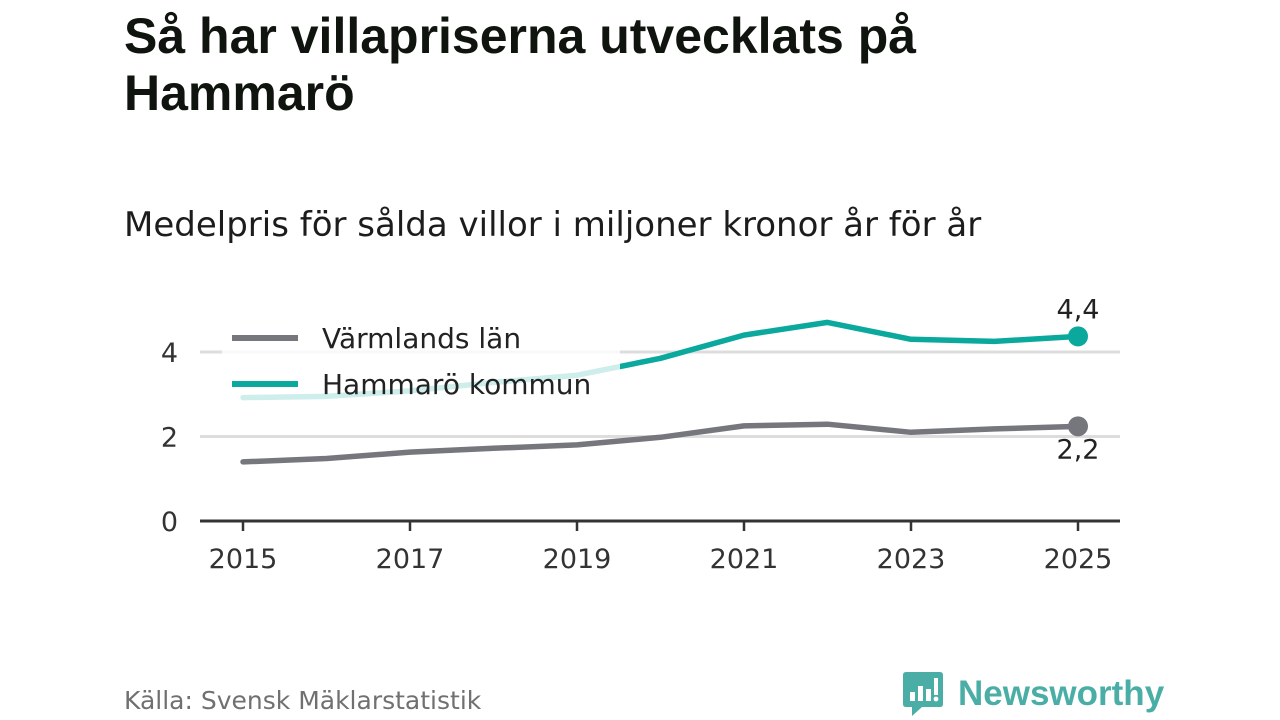  Describe the element at coordinates (303, 700) in the screenshot. I see `source-note: Källa: Svensk Mäklarstatistik` at that location.